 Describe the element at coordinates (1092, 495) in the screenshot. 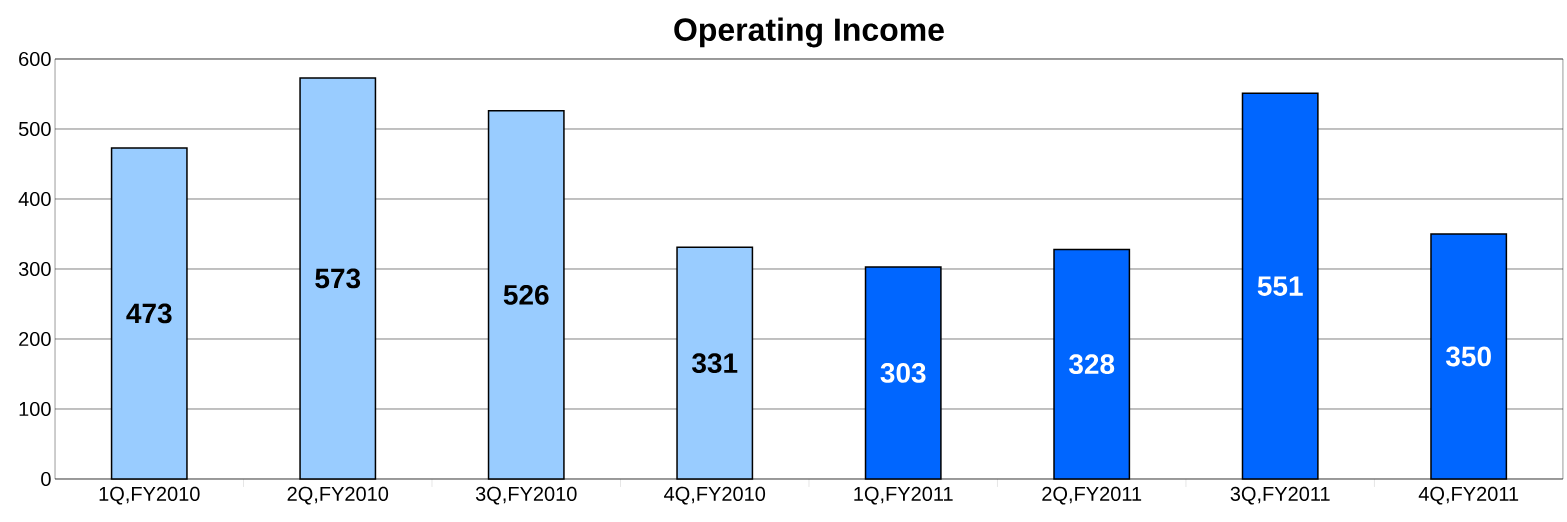

I see `x-tick-label: 2Q,FY2011` at that location.